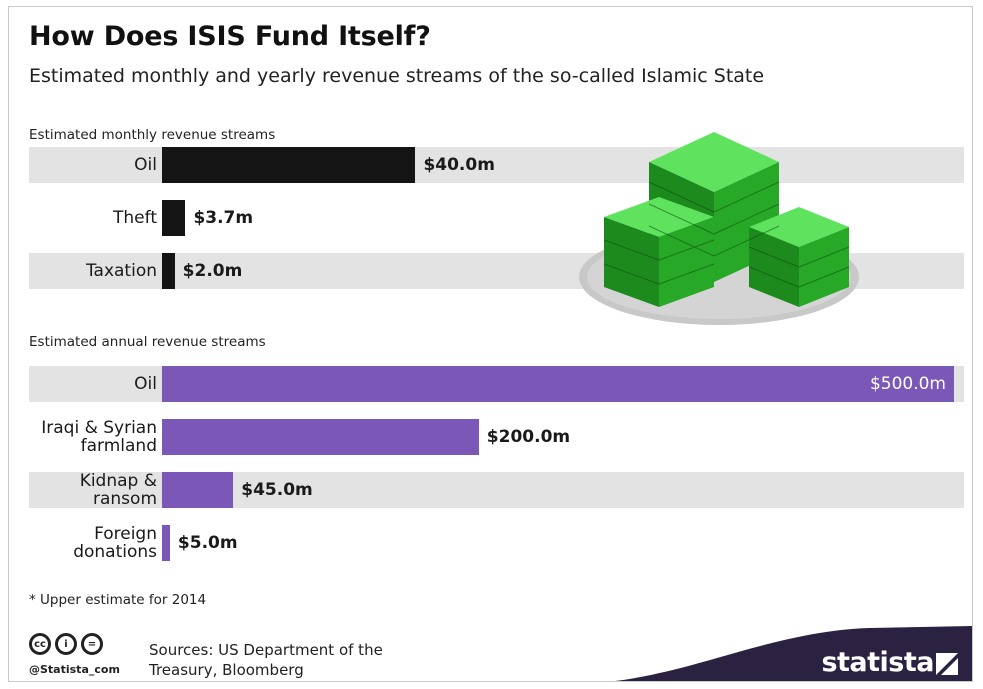  What do you see at coordinates (118, 600) in the screenshot?
I see `footnote: * Upper estimate for 2014` at bounding box center [118, 600].